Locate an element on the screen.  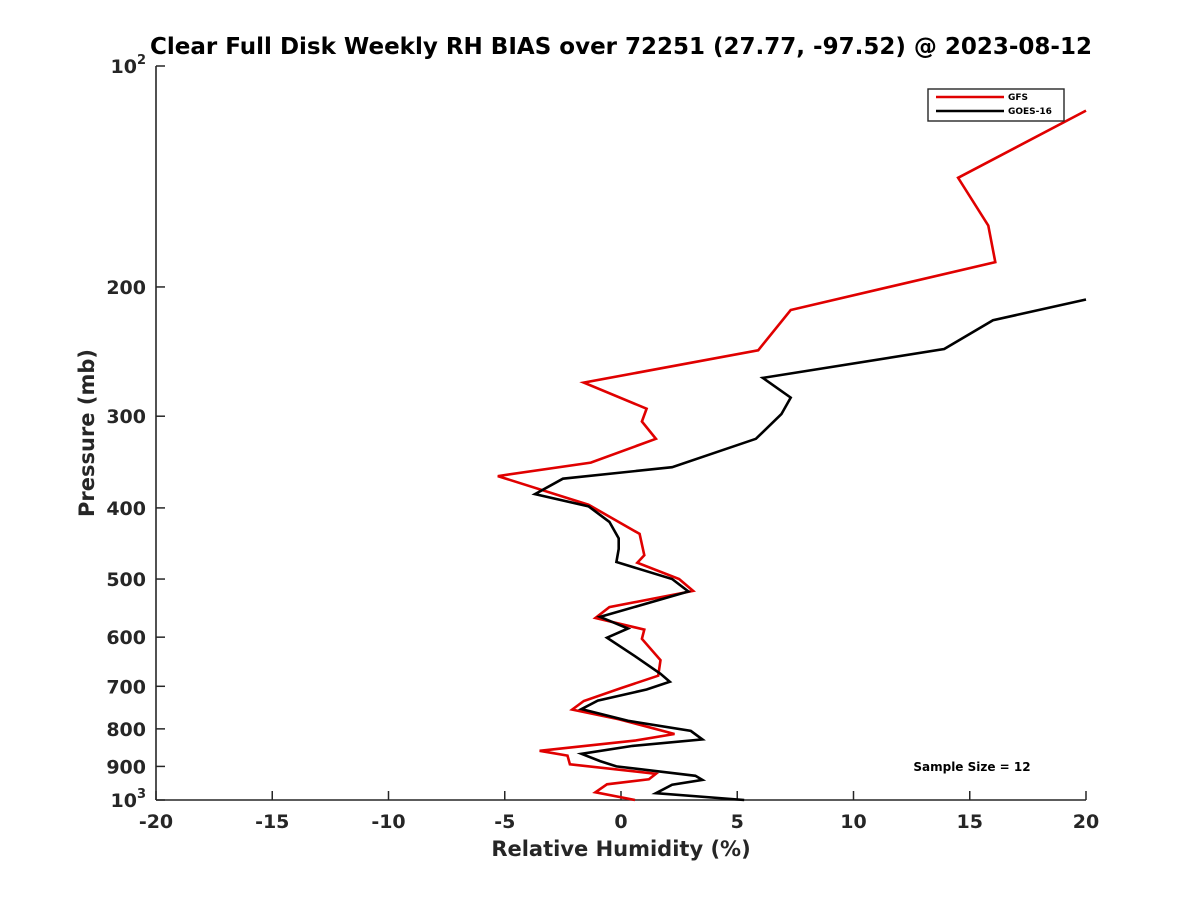
x-axis-label: Relative Humidity (%) is located at coordinates (620, 849).